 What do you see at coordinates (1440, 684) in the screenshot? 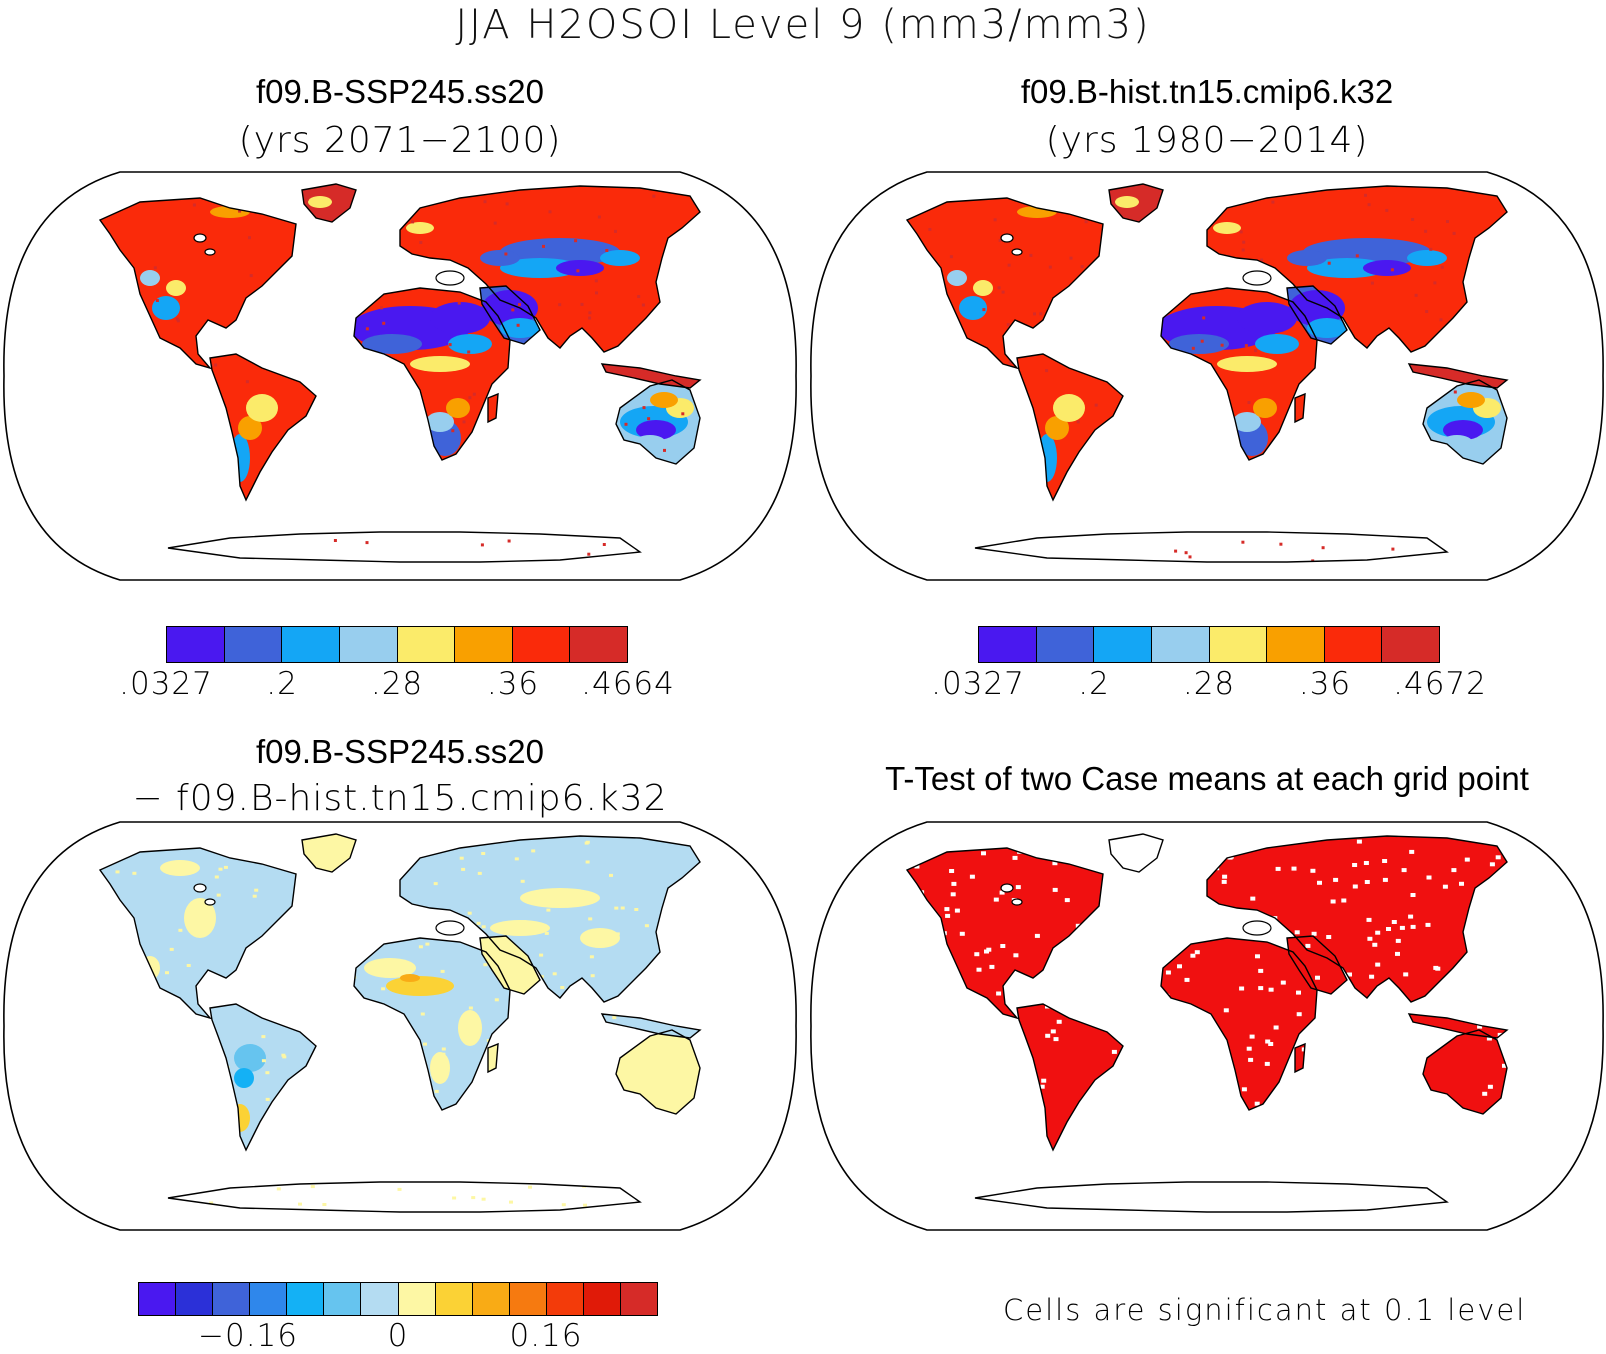
I see `panel-case2-colorbar-label: .4672` at bounding box center [1440, 684].